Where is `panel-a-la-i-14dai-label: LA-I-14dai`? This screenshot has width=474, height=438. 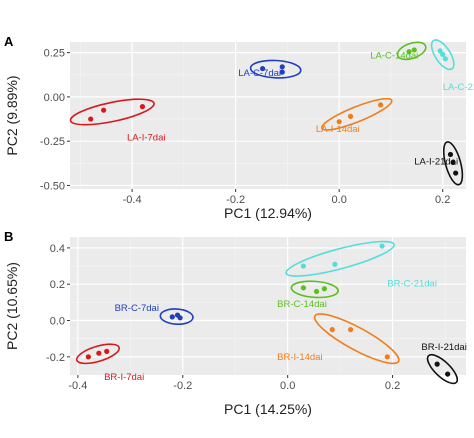
panel-a-la-i-14dai-label: LA-I-14dai is located at coordinates (338, 129).